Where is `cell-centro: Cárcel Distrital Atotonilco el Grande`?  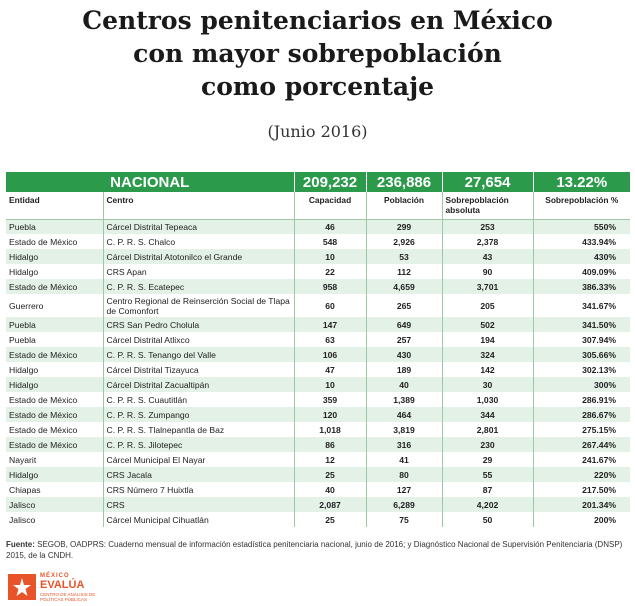 cell-centro: Cárcel Distrital Atotonilco el Grande is located at coordinates (199, 256).